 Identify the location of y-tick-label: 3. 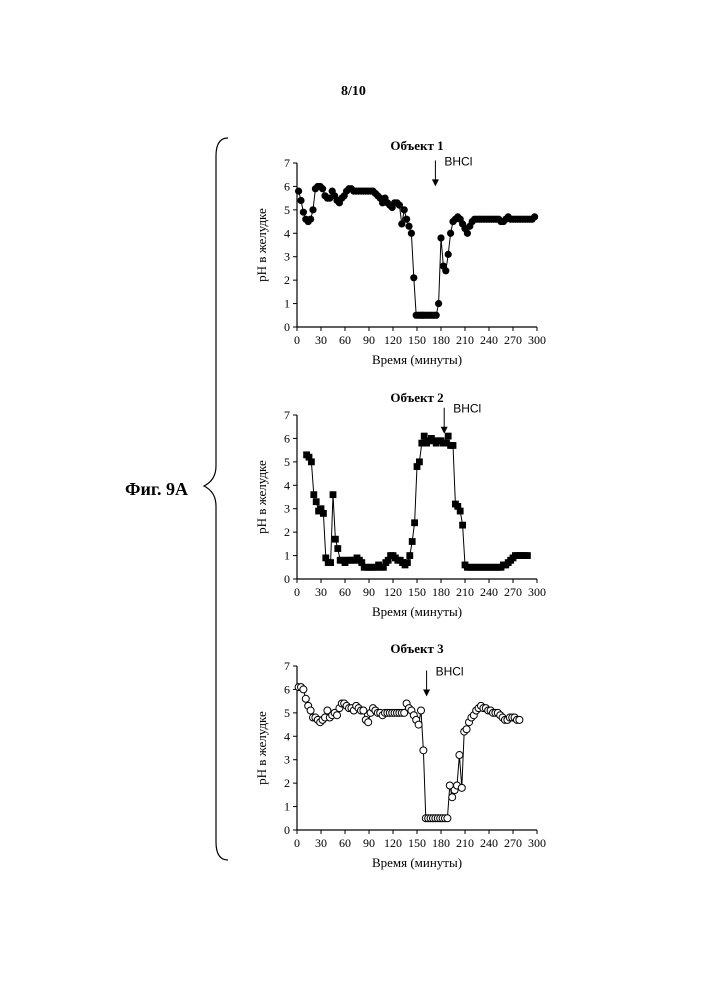
(287, 760).